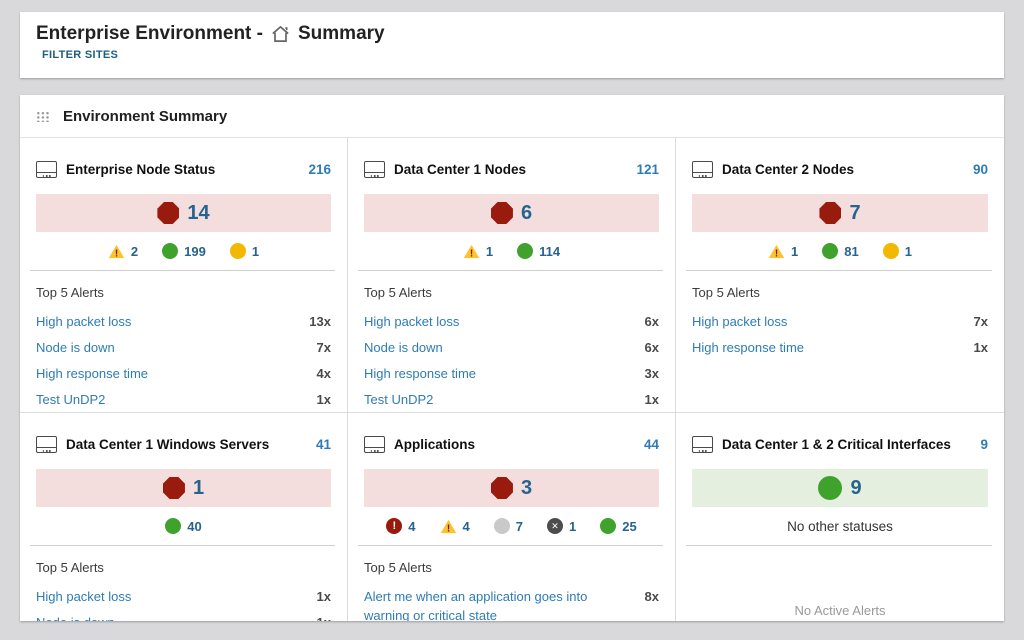 The height and width of the screenshot is (640, 1024). What do you see at coordinates (840, 347) in the screenshot?
I see `alert-row: High response time 1x` at bounding box center [840, 347].